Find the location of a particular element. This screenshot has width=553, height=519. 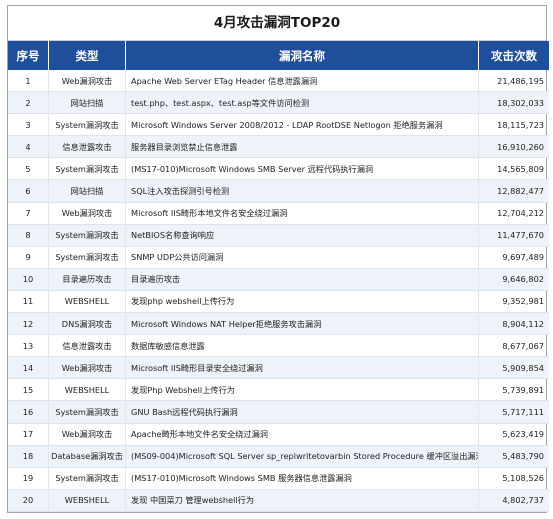

attack-count-cell: 9,646,802 is located at coordinates (513, 279).